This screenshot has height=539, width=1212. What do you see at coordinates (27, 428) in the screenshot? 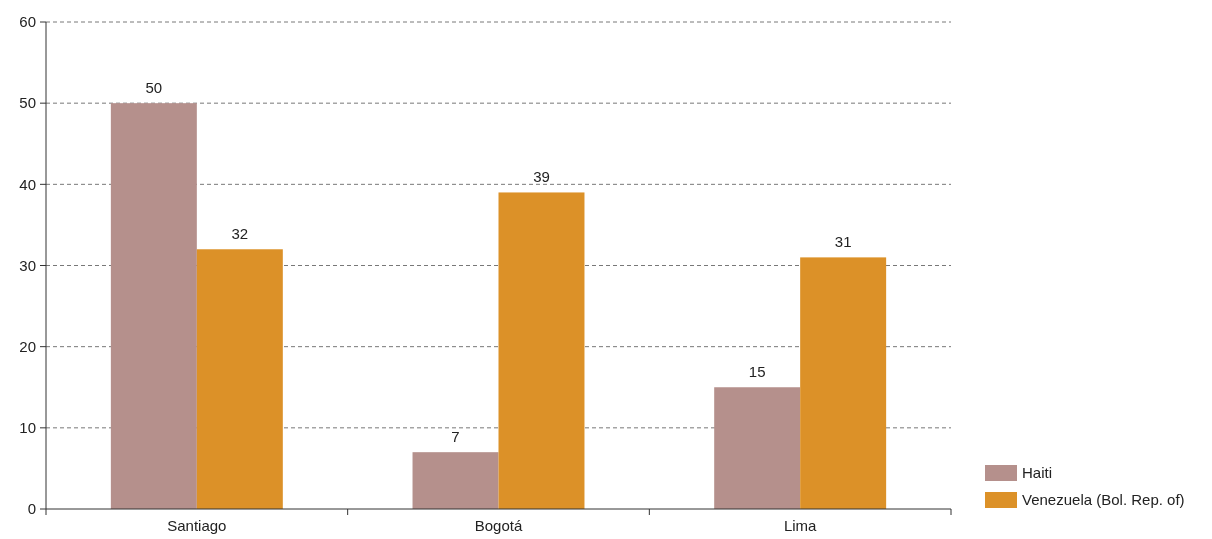
I see `y-tick-label: 10` at bounding box center [27, 428].